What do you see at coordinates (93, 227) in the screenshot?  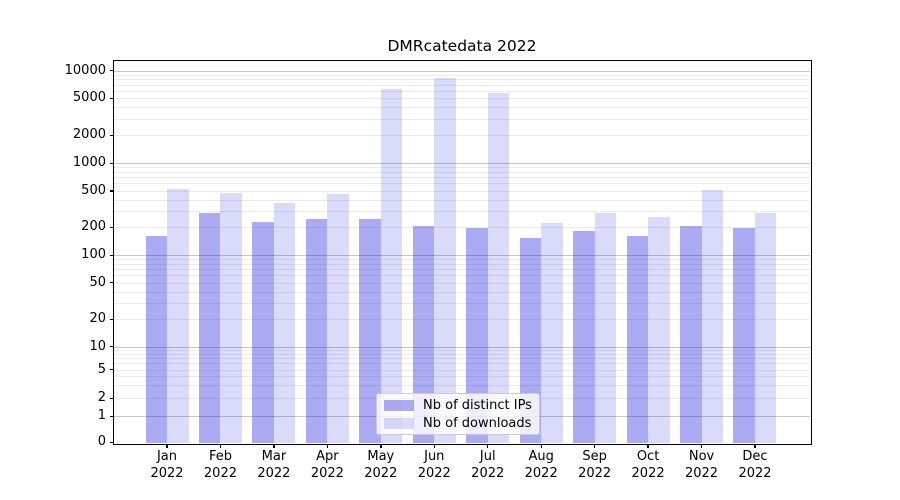 I see `y-tick-label: 200` at bounding box center [93, 227].